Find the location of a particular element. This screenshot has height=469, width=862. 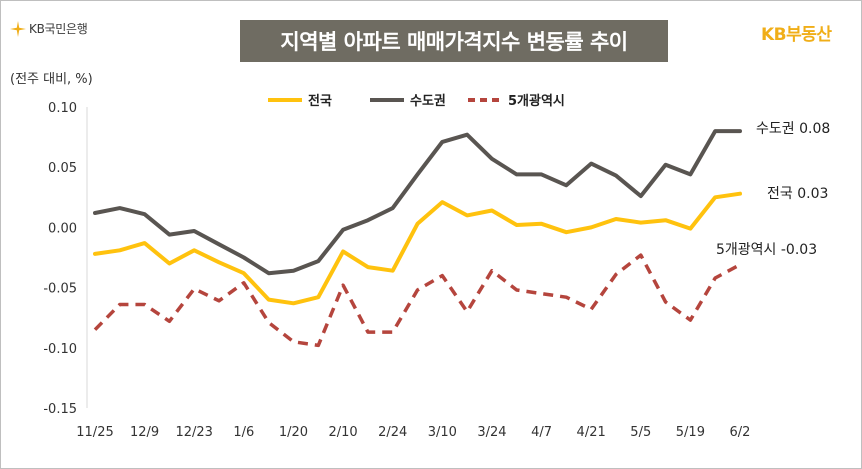

x-tick-label: 2/24 is located at coordinates (392, 432).